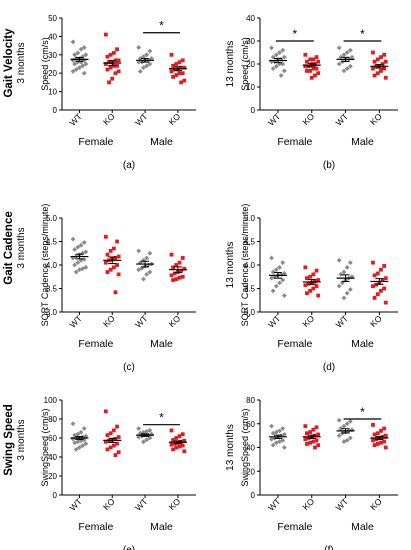  What do you see at coordinates (362, 142) in the screenshot?
I see `group-label: Male` at bounding box center [362, 142].